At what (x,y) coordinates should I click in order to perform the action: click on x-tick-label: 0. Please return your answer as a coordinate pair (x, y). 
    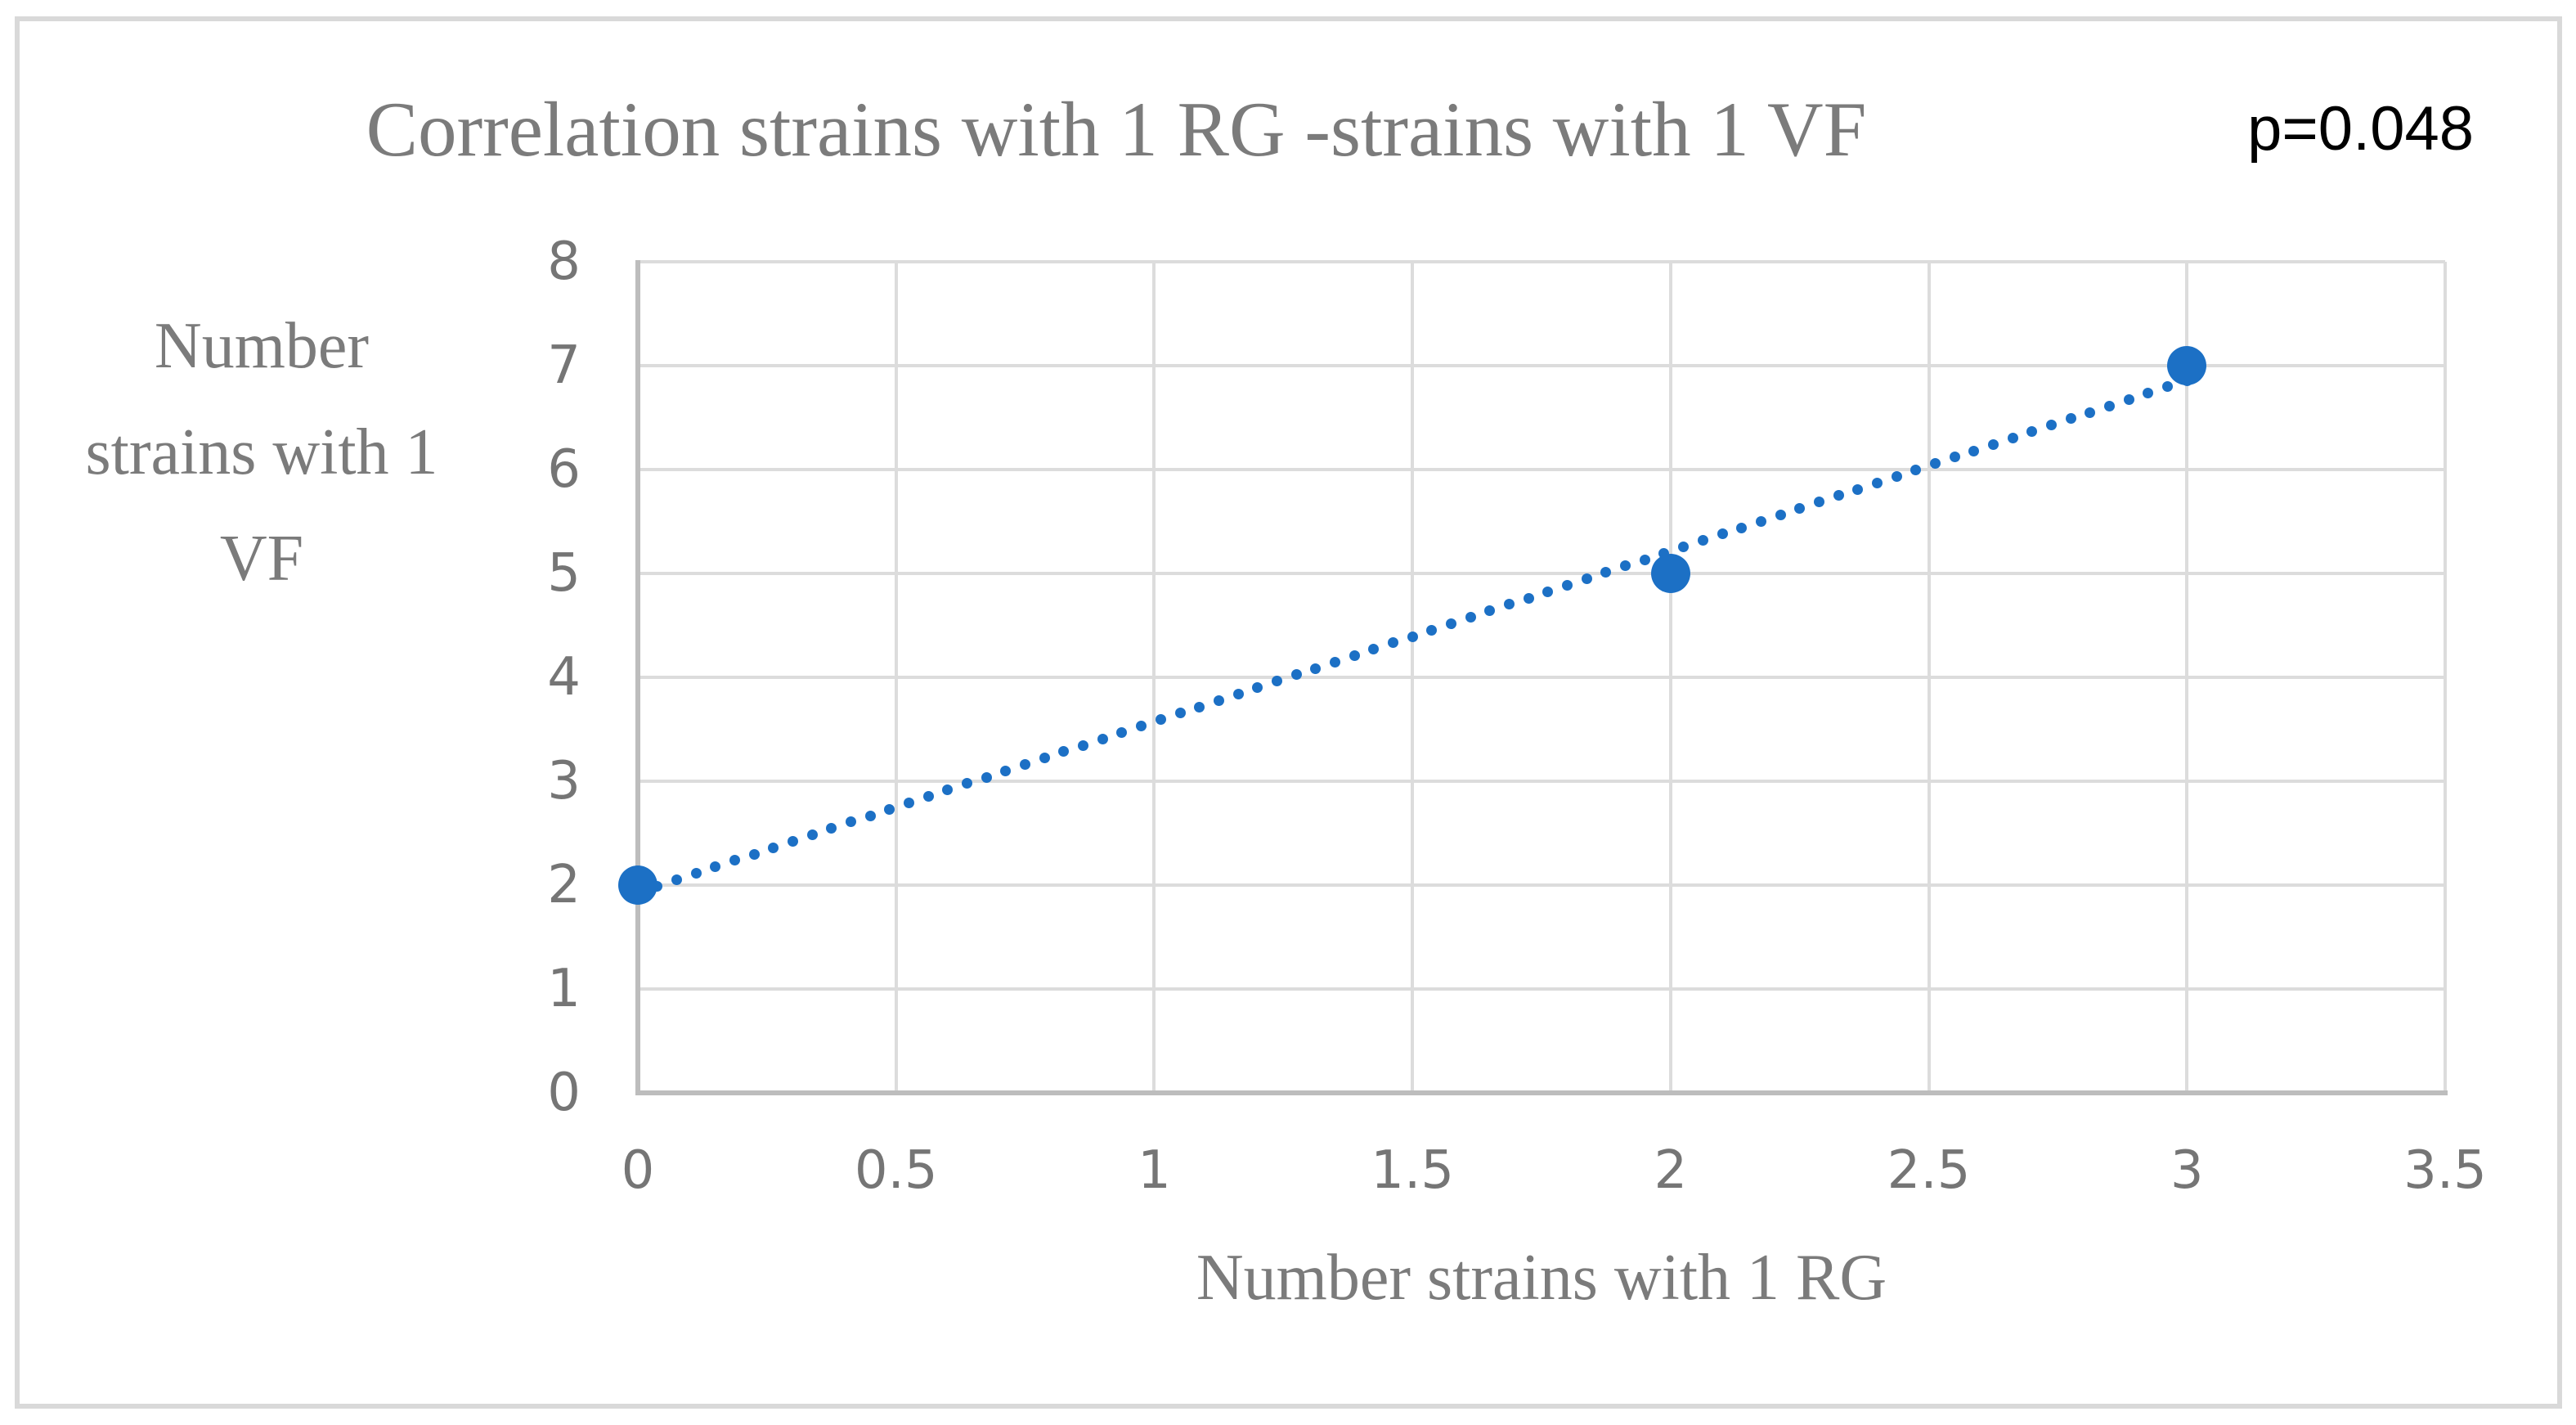
    Looking at the image, I should click on (638, 1170).